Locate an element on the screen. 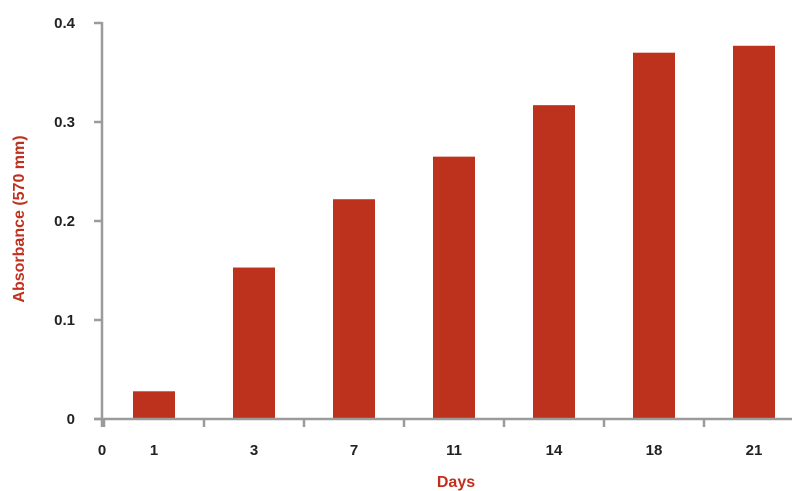 The height and width of the screenshot is (491, 794). x-tick-label: 7 is located at coordinates (354, 450).